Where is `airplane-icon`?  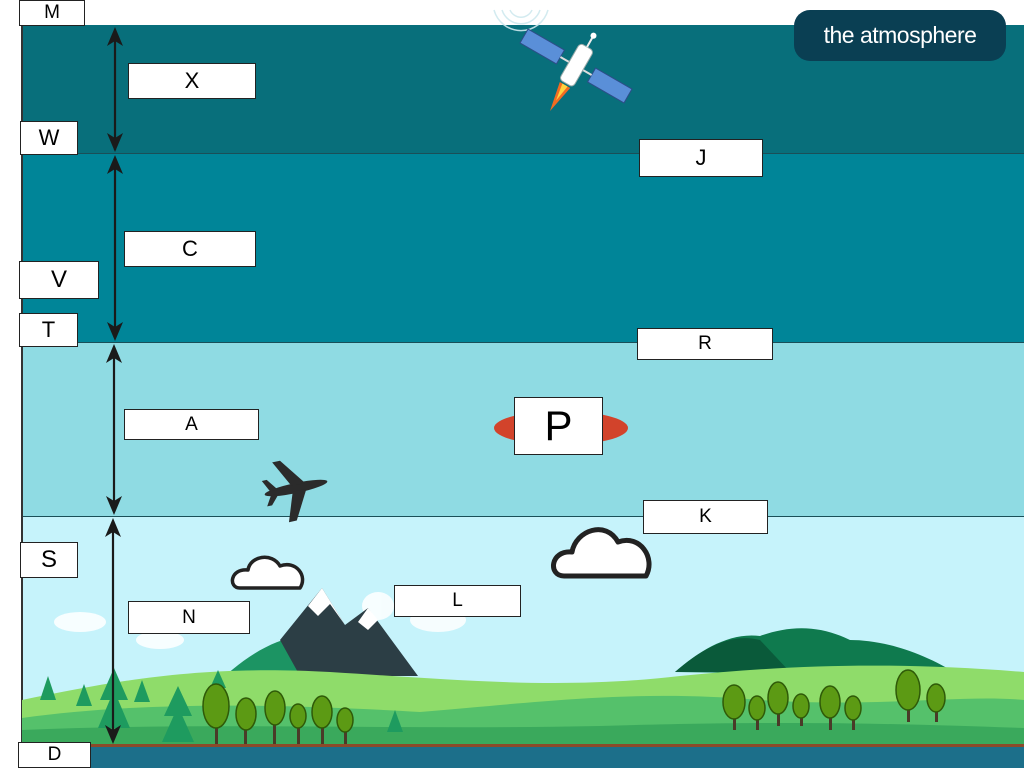 airplane-icon is located at coordinates (294, 491).